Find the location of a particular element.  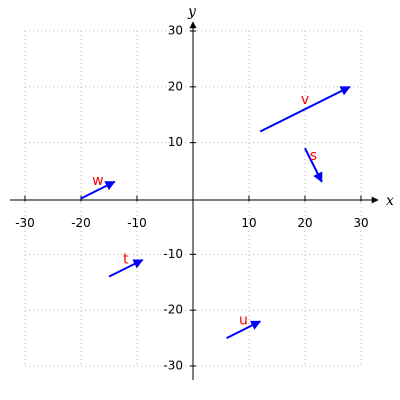

x-tick-label: 30 is located at coordinates (360, 223).